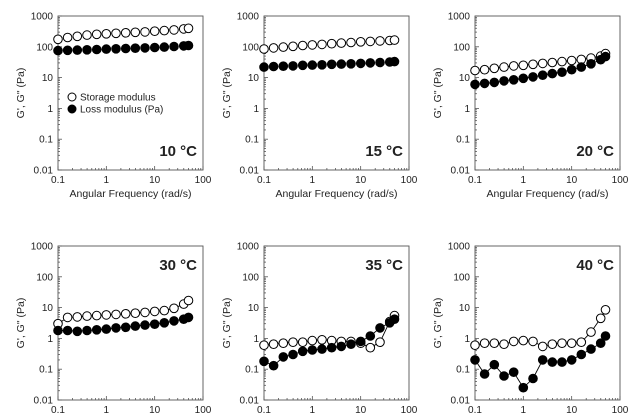 The image size is (632, 420). Describe the element at coordinates (595, 151) in the screenshot. I see `temperature-label: 20 °C` at that location.